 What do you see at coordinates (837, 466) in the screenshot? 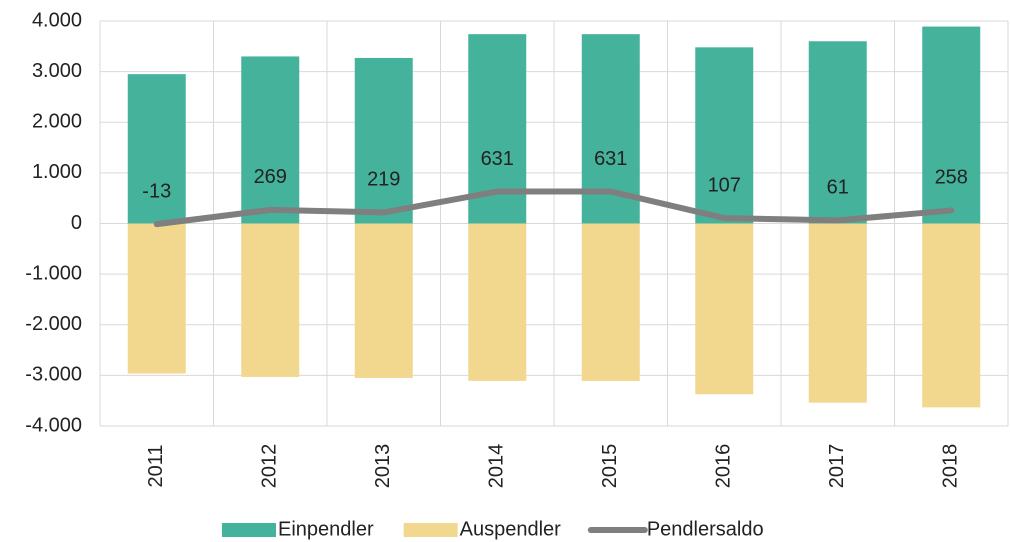
I see `x-tick-label: 2017` at bounding box center [837, 466].